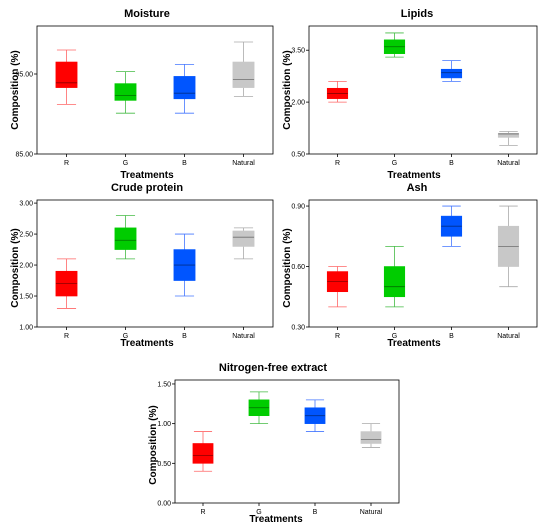 This screenshot has height=529, width=550. Describe the element at coordinates (15, 267) in the screenshot. I see `crude-protein-y-axis-label: Composition (%)` at that location.